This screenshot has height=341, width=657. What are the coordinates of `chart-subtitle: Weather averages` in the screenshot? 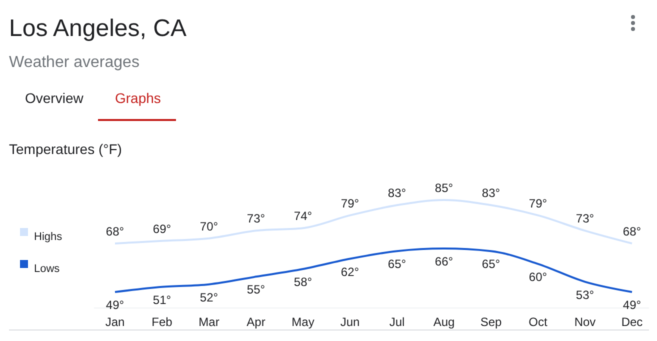 It's located at (74, 62).